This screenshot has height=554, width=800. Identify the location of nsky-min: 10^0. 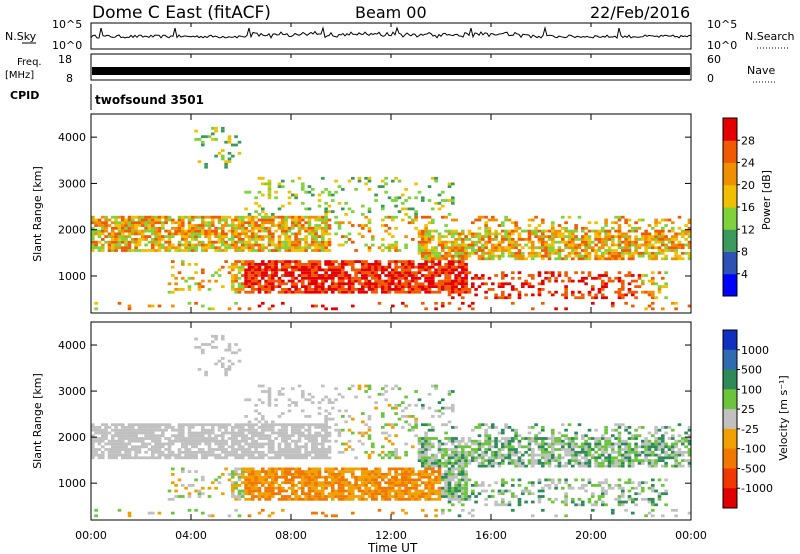
(67, 45).